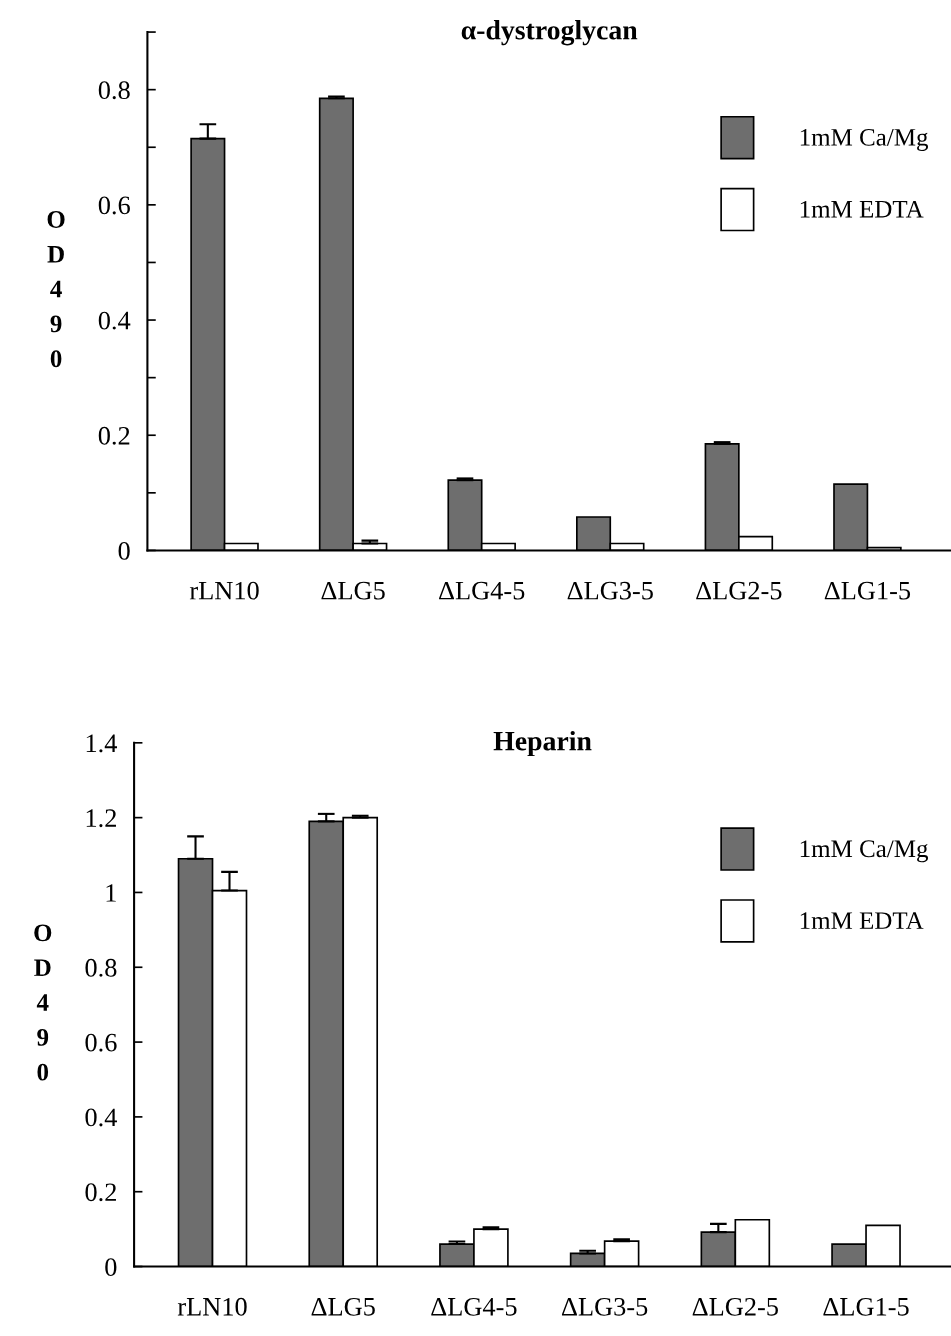 Image resolution: width=951 pixels, height=1336 pixels. Describe the element at coordinates (101, 818) in the screenshot. I see `y-tick-label: 1.2` at that location.